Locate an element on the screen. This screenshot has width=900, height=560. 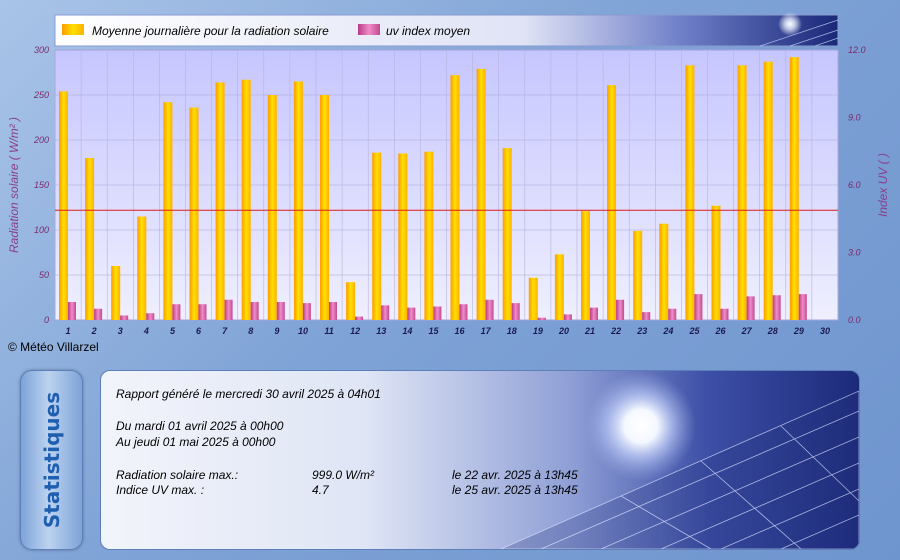
statistics-tab: Statistiques is located at coordinates (51, 460).